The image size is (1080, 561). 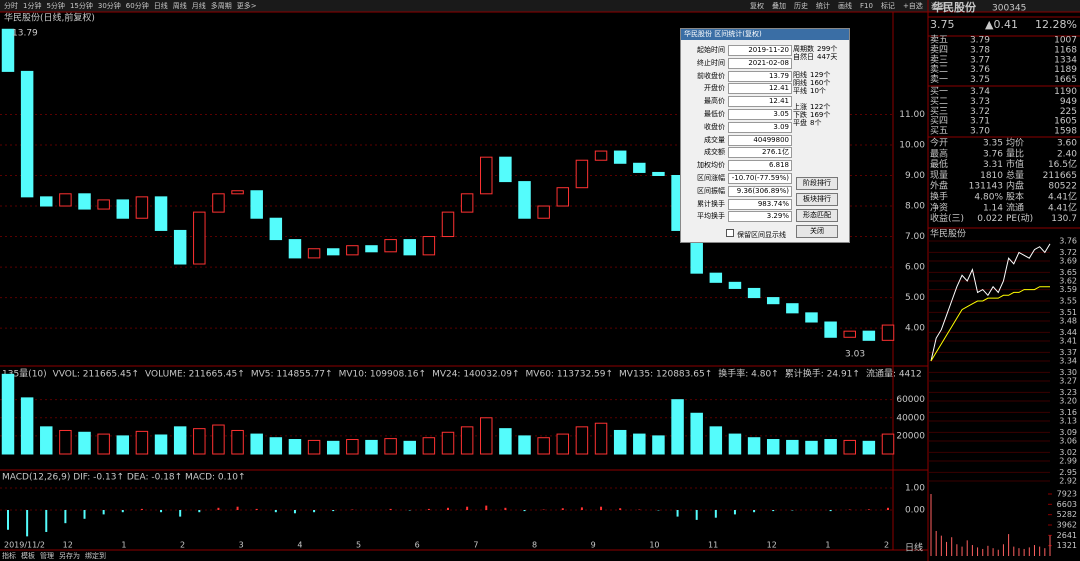 What do you see at coordinates (939, 91) in the screenshot?
I see `book-label: 买一` at bounding box center [939, 91].